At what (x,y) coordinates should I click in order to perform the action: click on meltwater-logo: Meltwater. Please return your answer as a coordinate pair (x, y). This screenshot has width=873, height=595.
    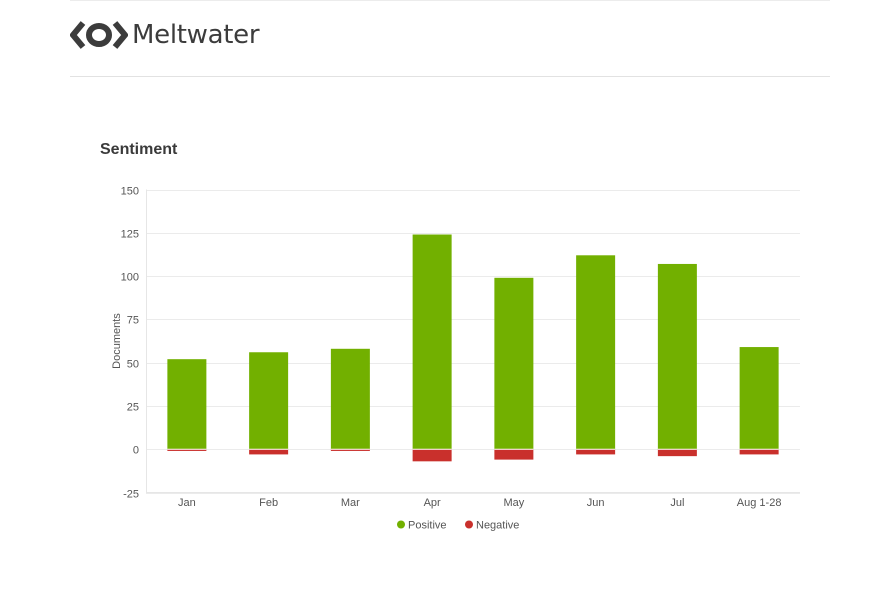
    Looking at the image, I should click on (165, 35).